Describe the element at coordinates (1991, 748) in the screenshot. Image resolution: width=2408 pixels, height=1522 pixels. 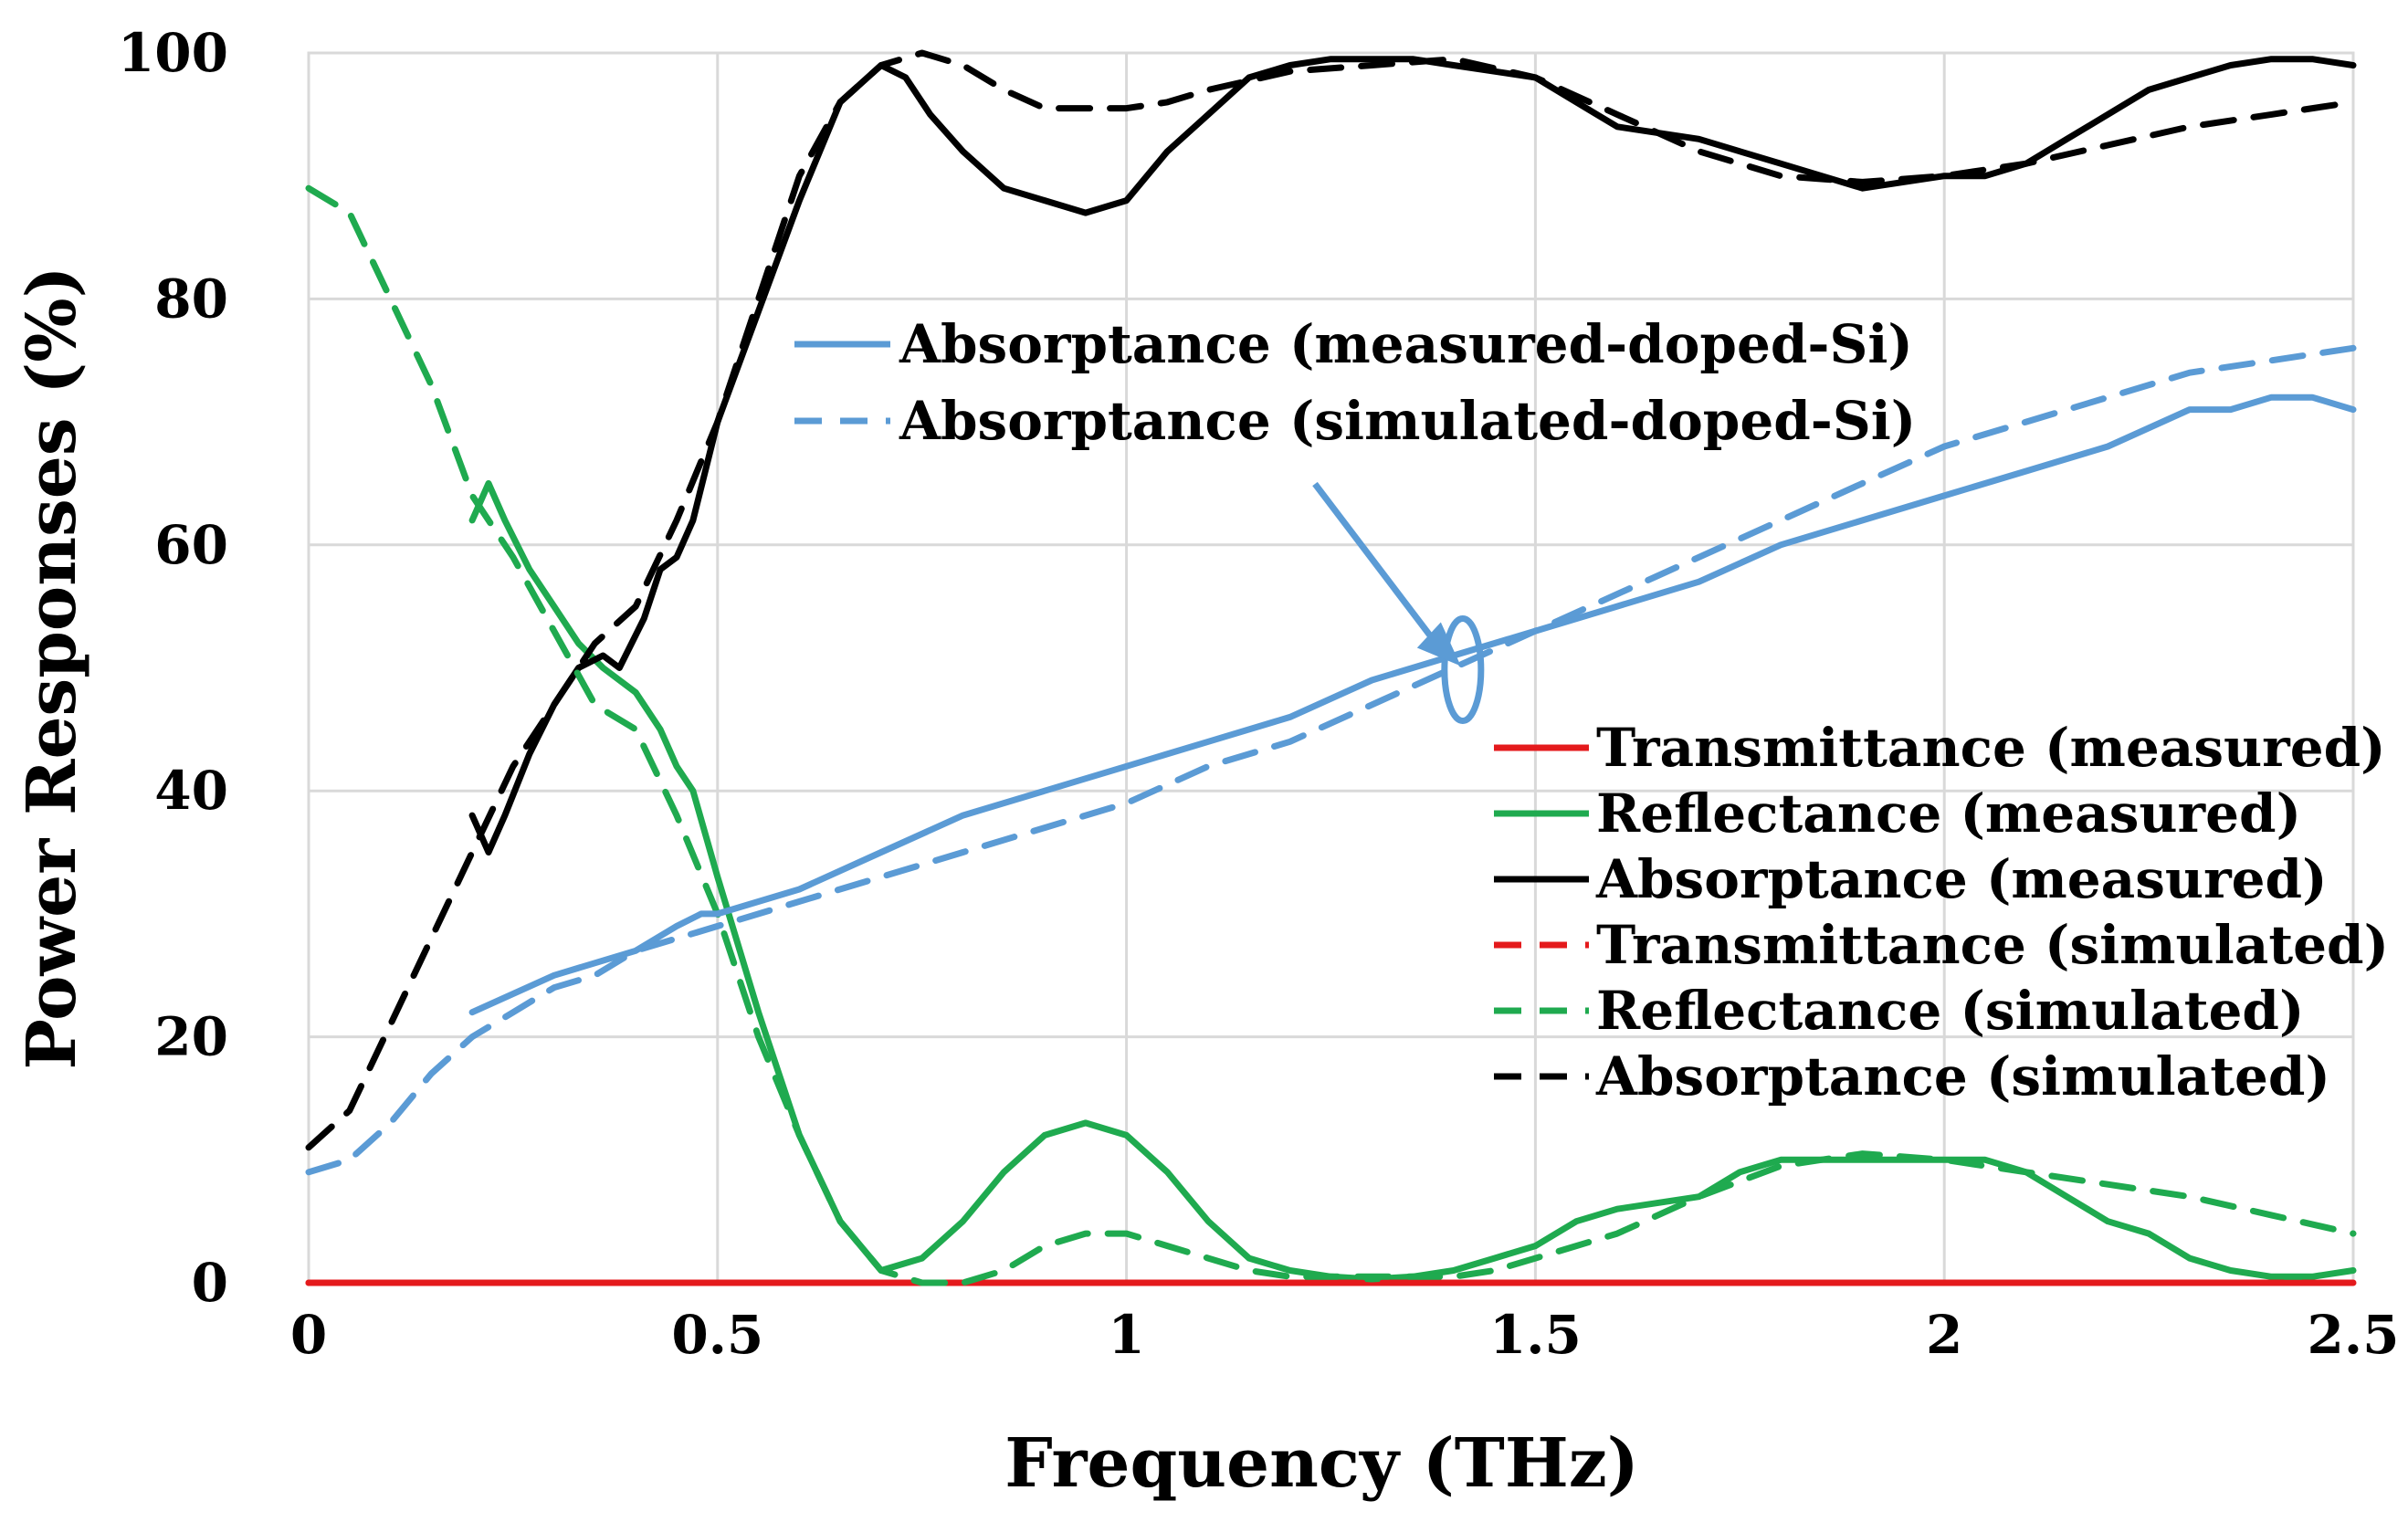
I see `legend-label: Transmittance (measured)` at that location.